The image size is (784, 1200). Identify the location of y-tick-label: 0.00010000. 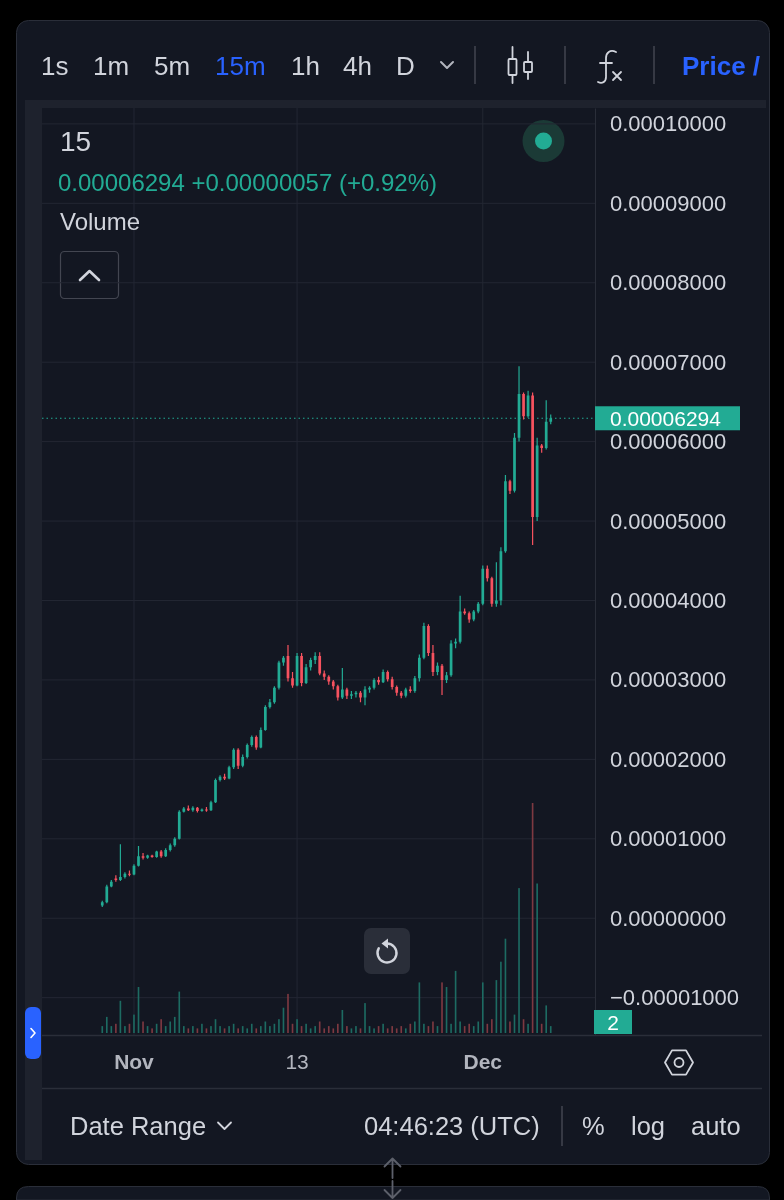
(668, 124).